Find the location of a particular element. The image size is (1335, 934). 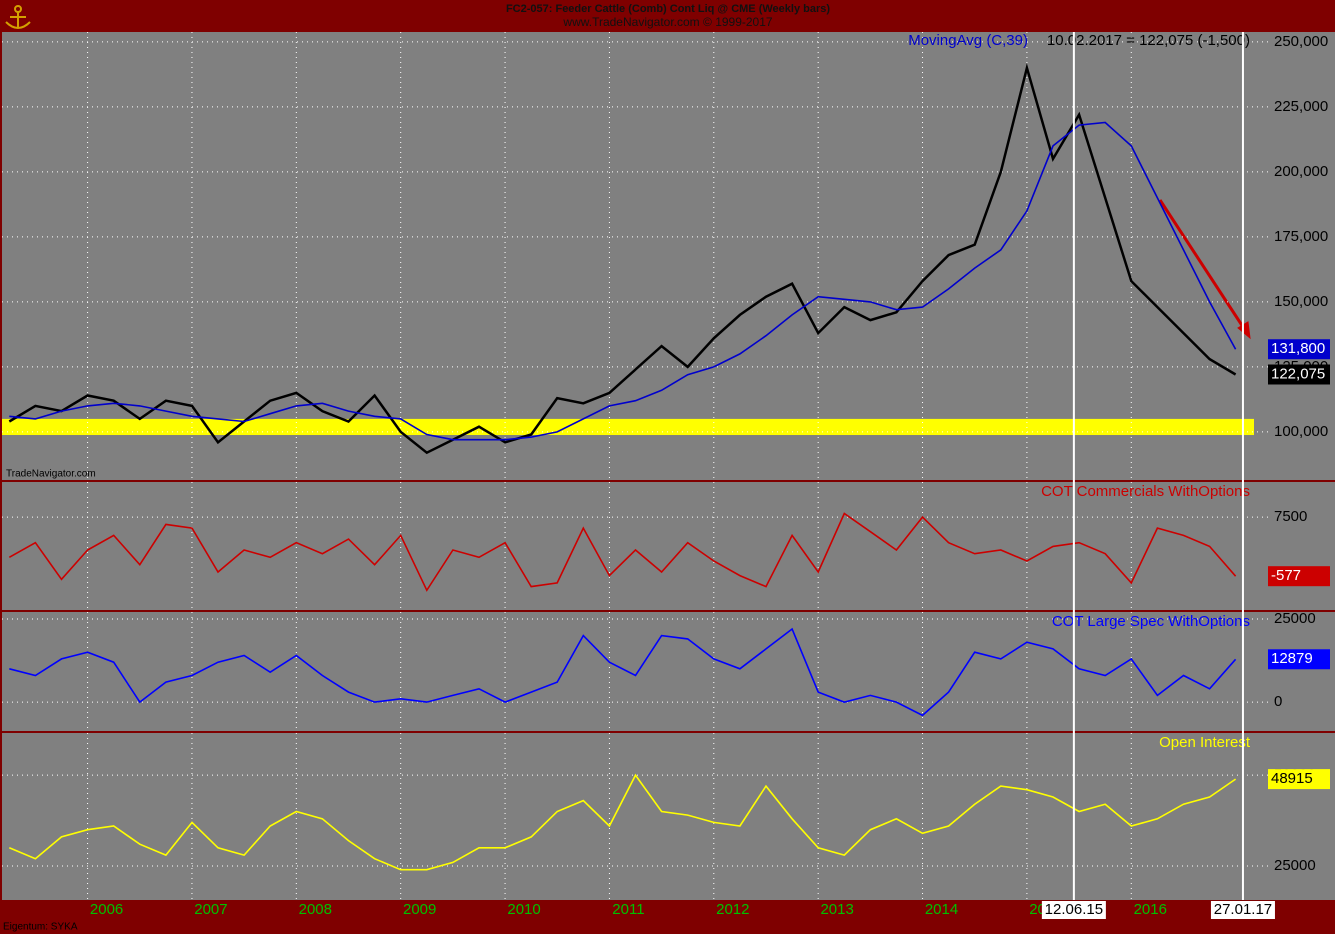

y-tick-label: 200,000 is located at coordinates (1301, 171).